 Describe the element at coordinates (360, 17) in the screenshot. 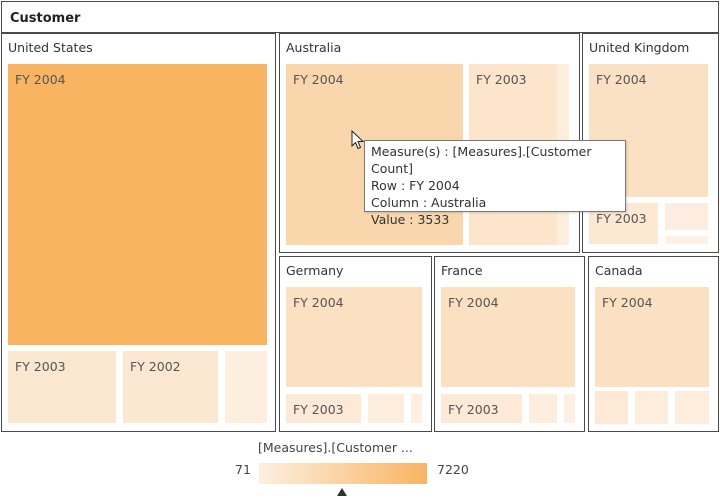

I see `treemap-root: Customer` at that location.